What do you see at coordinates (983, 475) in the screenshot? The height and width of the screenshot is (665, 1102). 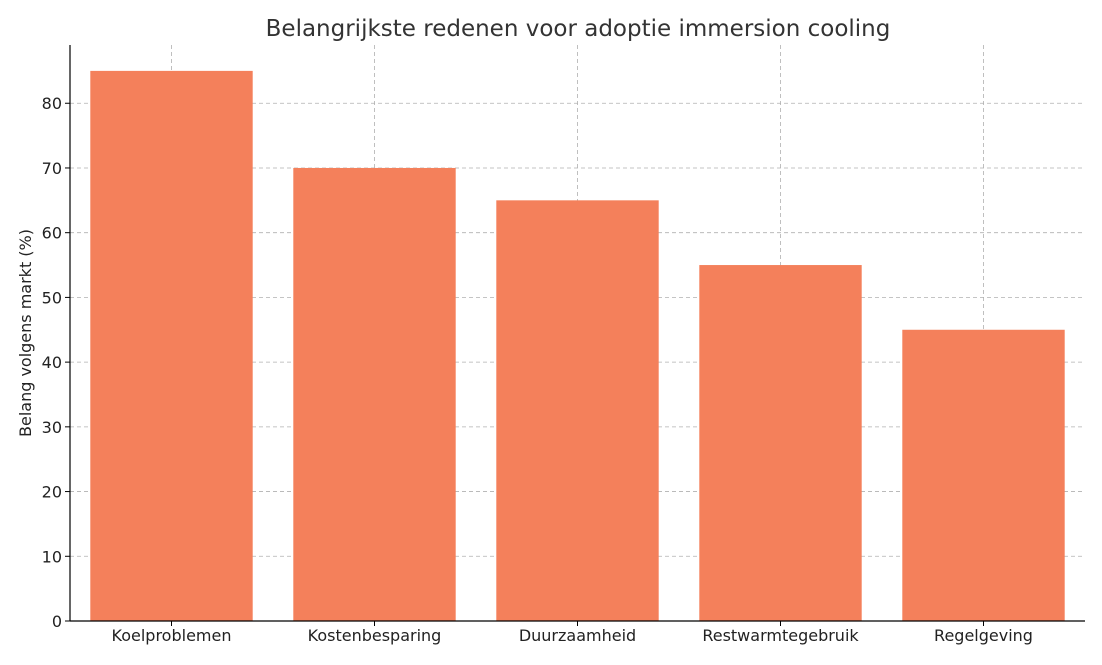 I see `bar-regelgeving` at bounding box center [983, 475].